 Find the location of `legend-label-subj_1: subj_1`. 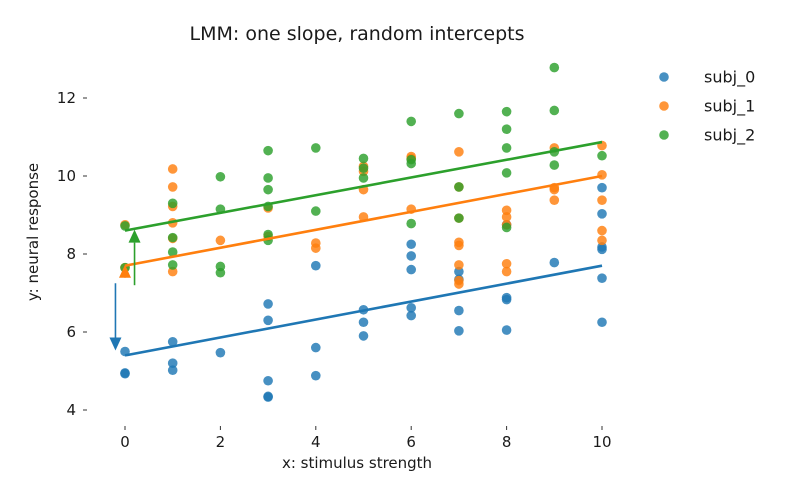

legend-label-subj_1: subj_1 is located at coordinates (729, 107).